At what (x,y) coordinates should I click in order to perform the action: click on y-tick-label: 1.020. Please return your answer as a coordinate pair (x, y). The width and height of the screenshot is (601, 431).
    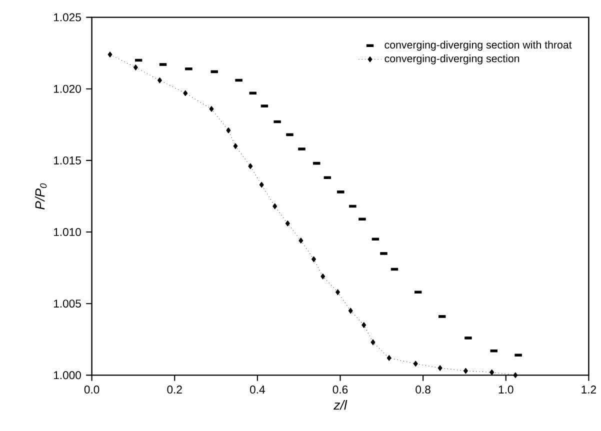
    Looking at the image, I should click on (67, 88).